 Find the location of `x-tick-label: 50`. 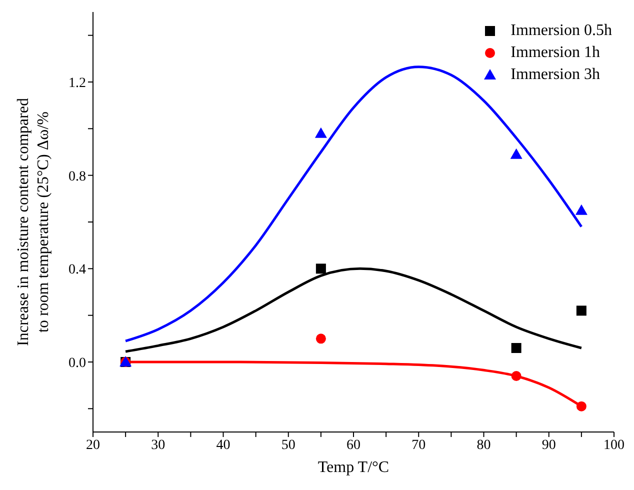

x-tick-label: 50 is located at coordinates (288, 445).